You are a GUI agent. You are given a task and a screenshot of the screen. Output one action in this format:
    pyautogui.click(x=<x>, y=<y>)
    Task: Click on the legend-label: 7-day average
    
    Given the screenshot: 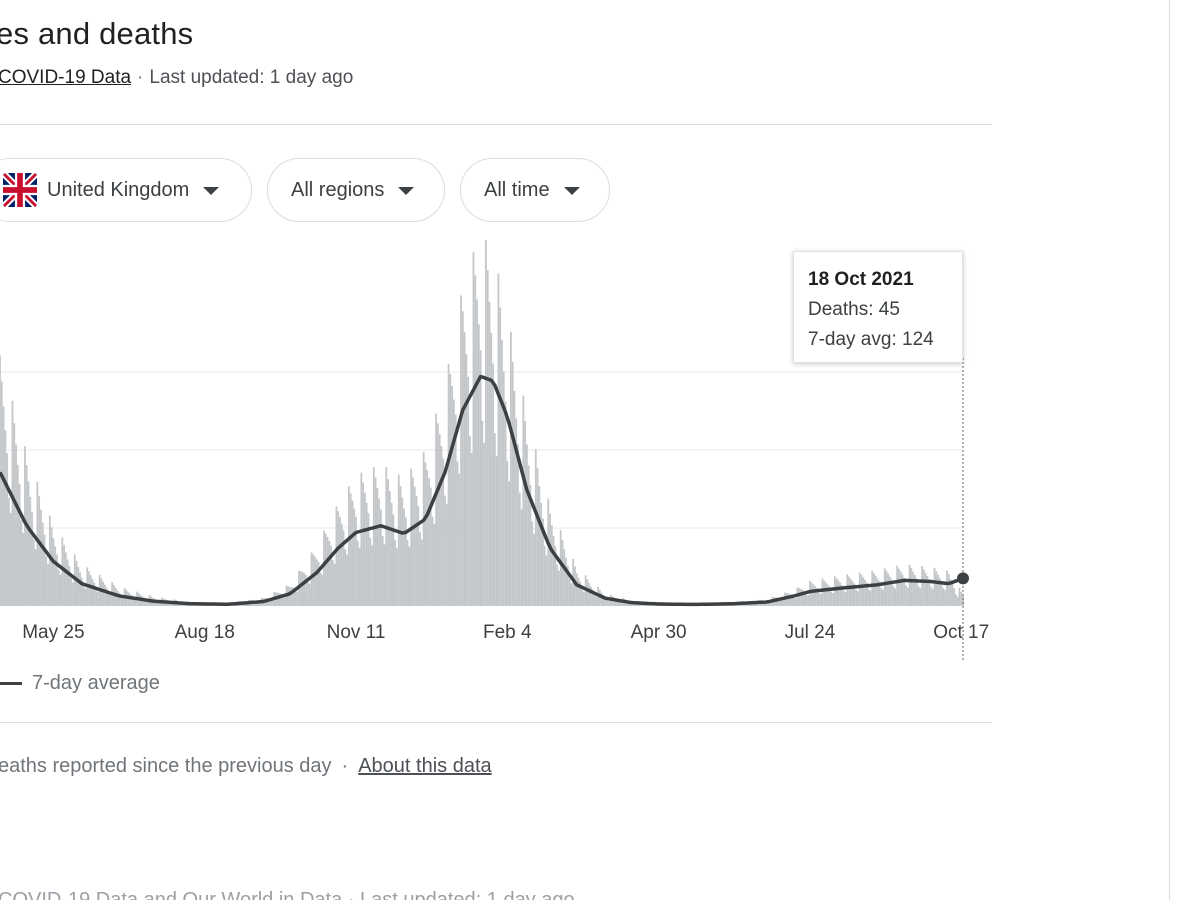 What is the action you would take?
    pyautogui.click(x=96, y=683)
    